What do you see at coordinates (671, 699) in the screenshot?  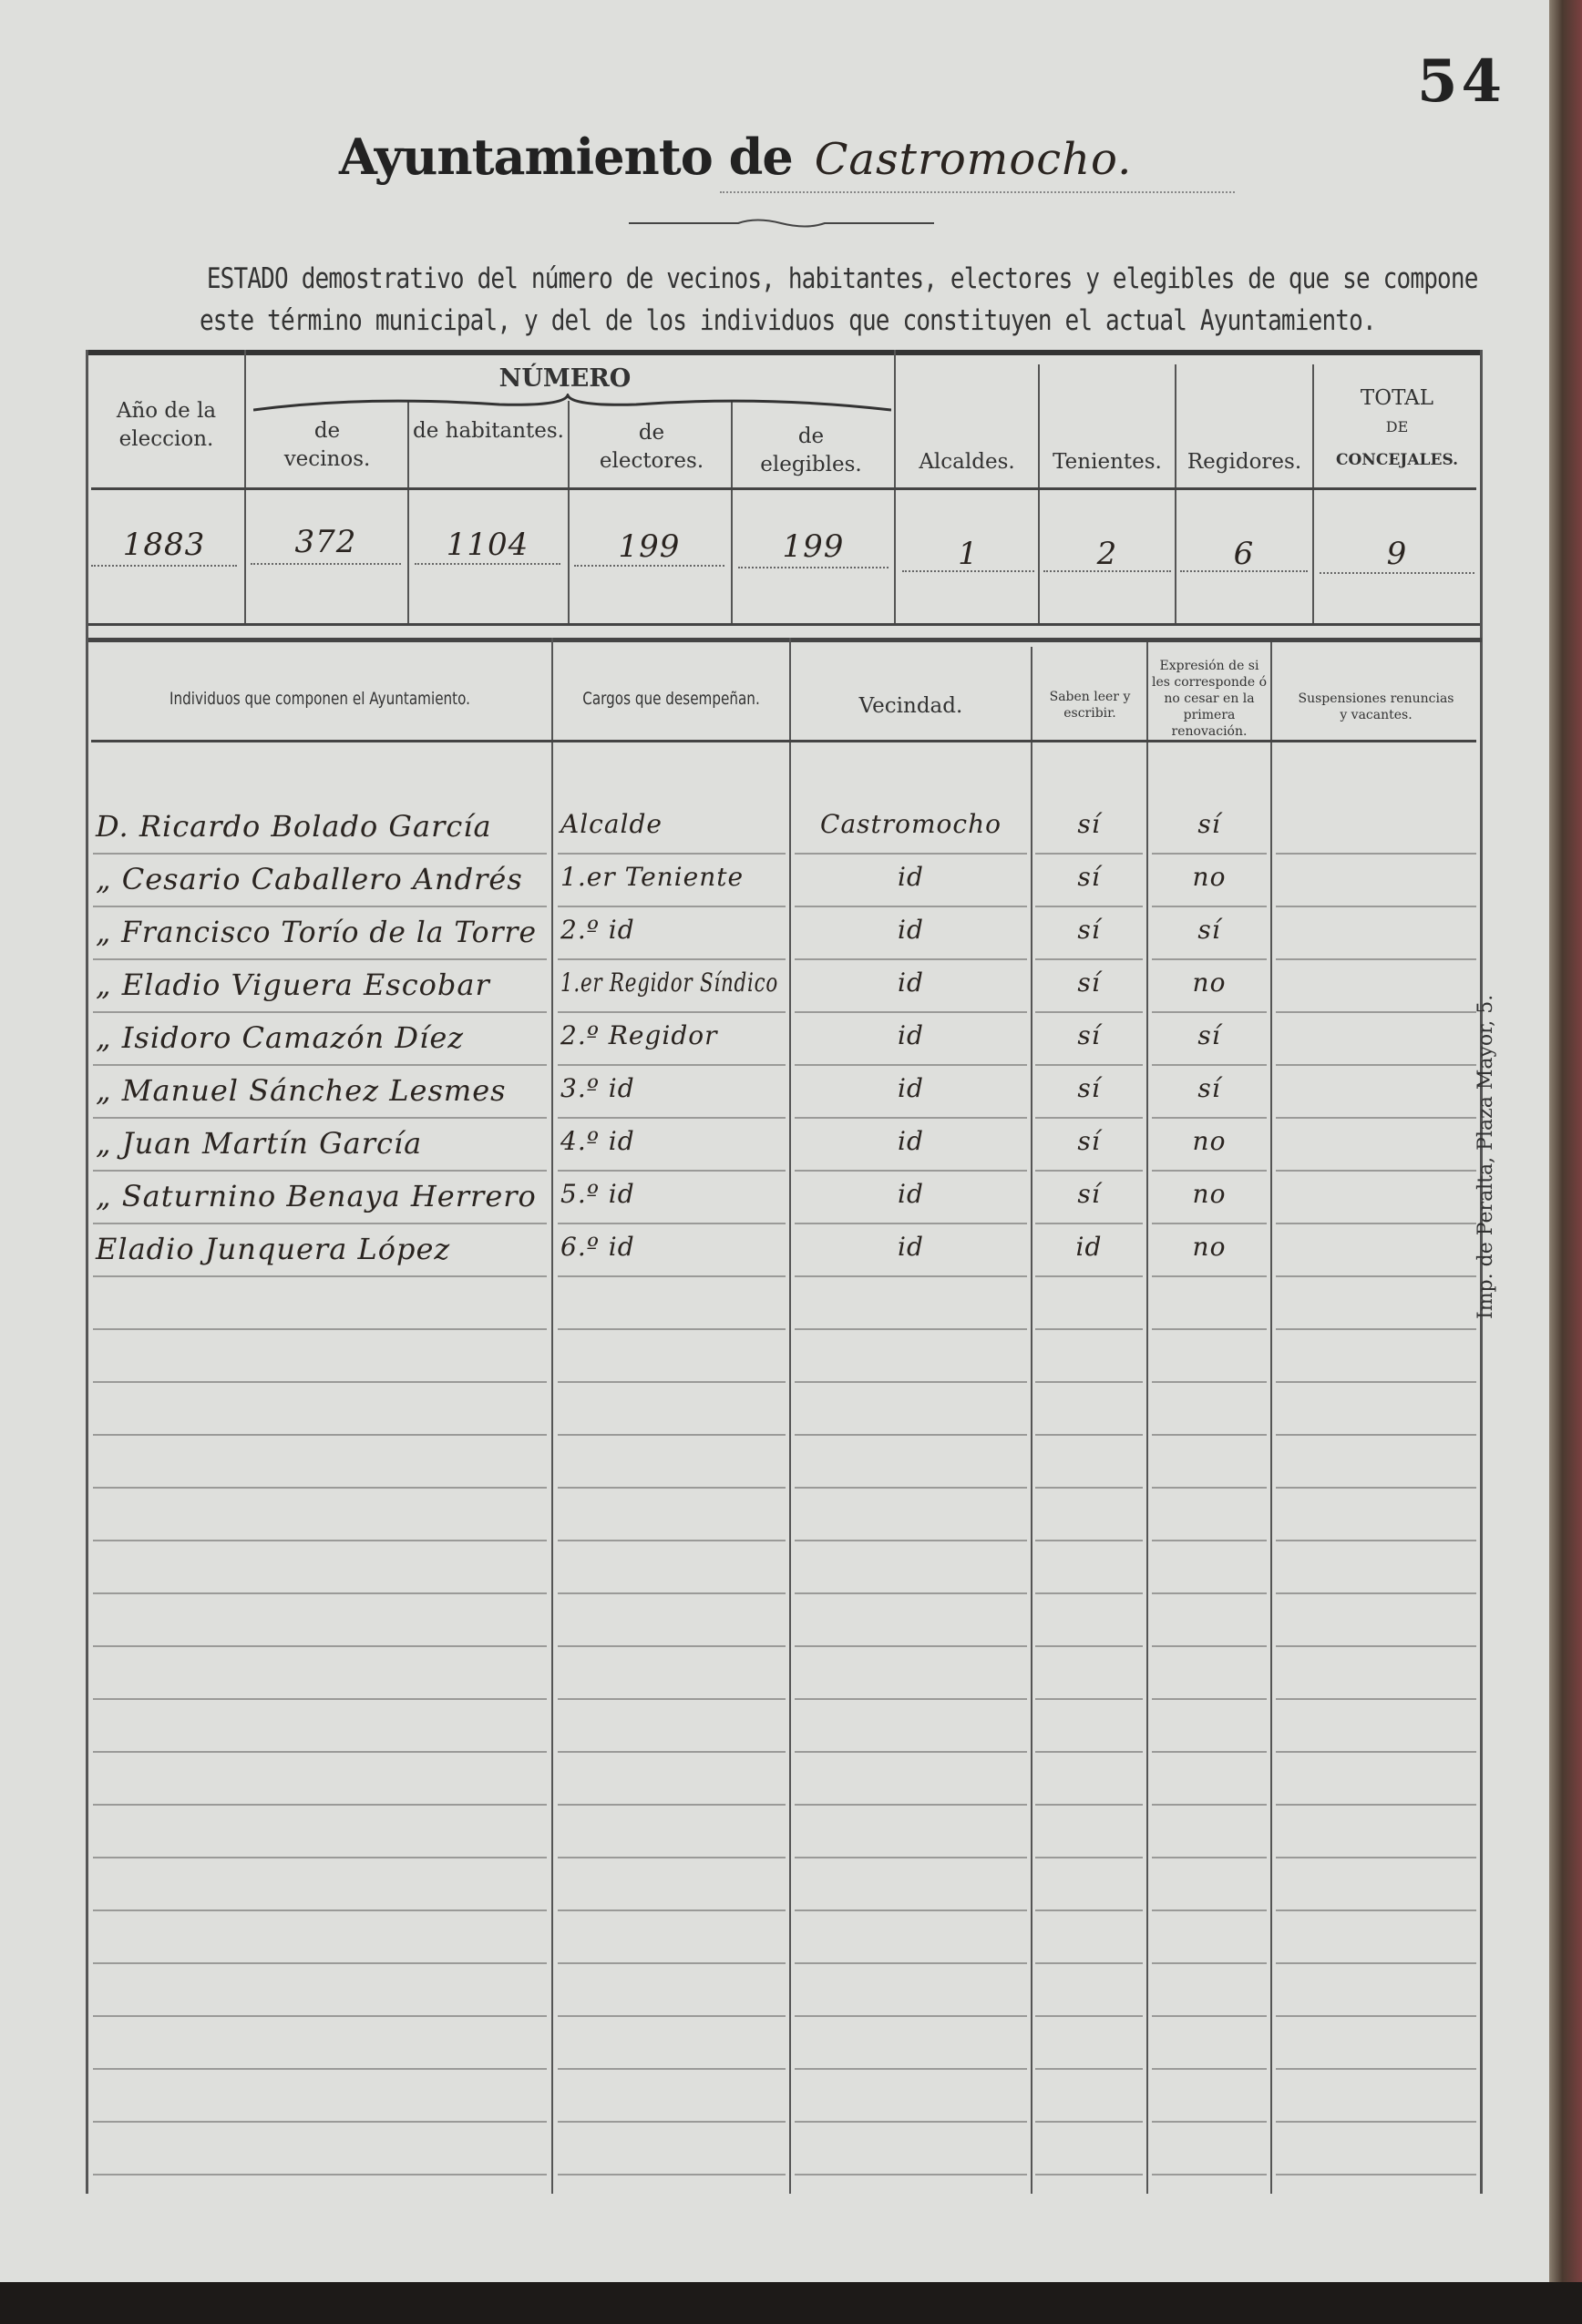 I see `header-cargos: Cargos que desempeñan.` at bounding box center [671, 699].